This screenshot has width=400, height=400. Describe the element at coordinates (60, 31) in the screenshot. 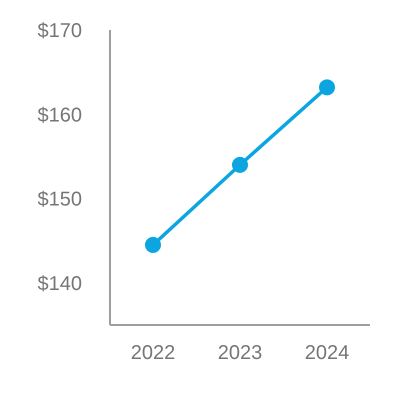

I see `y-tick-label: $170` at that location.